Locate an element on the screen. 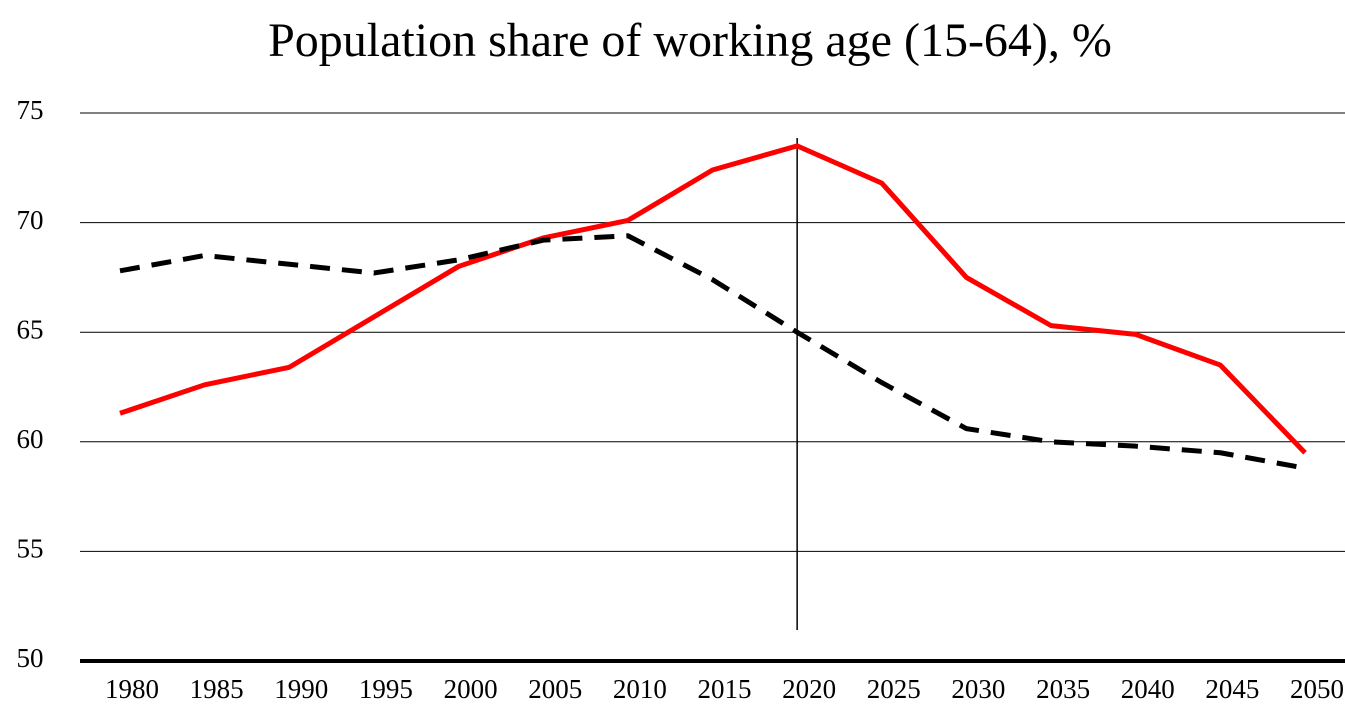  x-tick-label: 1980 is located at coordinates (132, 689).